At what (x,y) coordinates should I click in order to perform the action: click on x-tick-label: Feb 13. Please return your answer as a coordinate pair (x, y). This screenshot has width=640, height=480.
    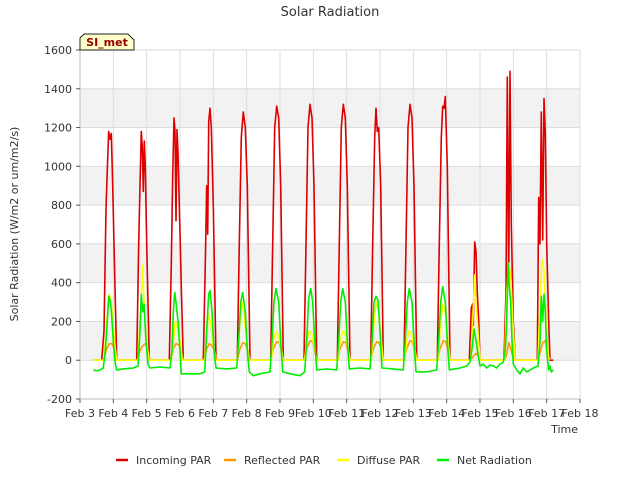
    Looking at the image, I should click on (413, 413).